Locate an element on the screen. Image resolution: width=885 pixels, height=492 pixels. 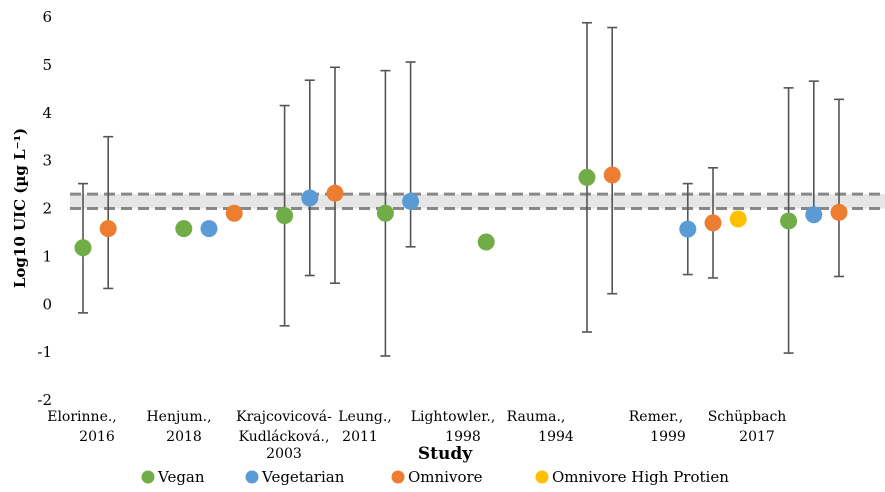
x-axis-title: Study is located at coordinates (445, 454).